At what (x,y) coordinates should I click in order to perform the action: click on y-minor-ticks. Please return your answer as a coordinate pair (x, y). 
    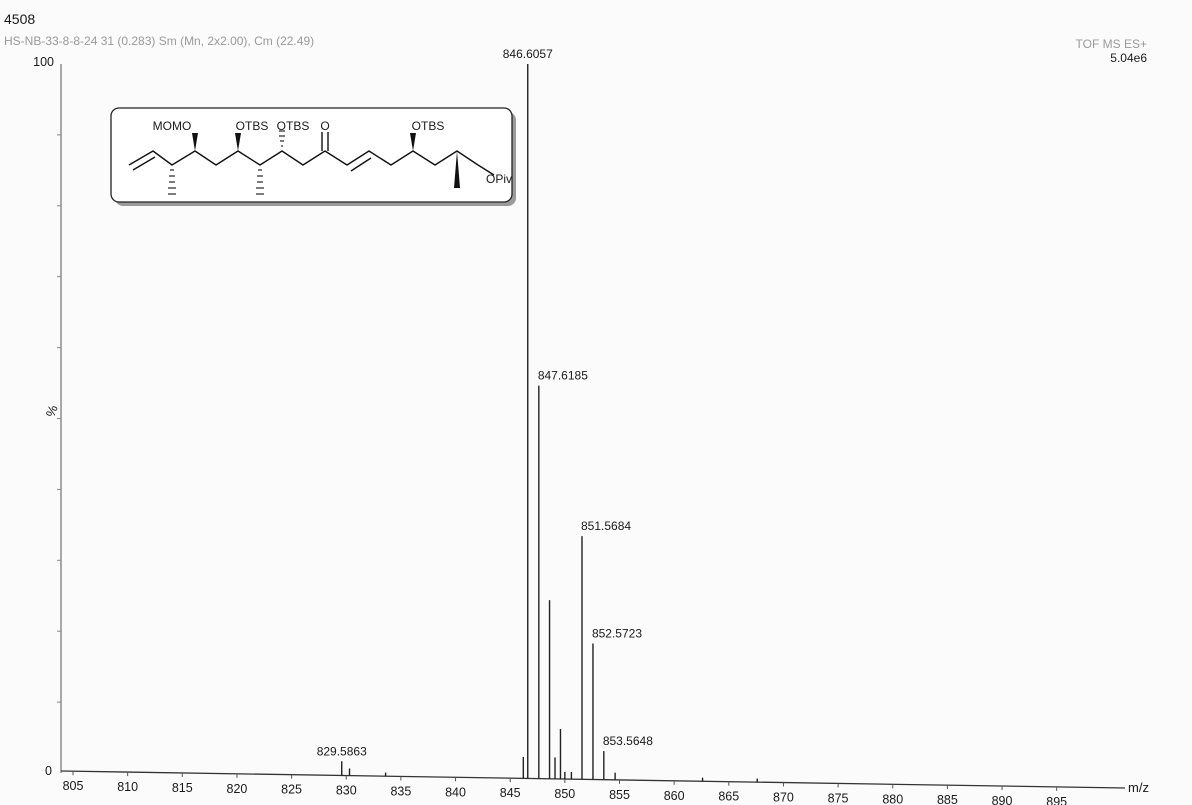
    Looking at the image, I should click on (59, 418).